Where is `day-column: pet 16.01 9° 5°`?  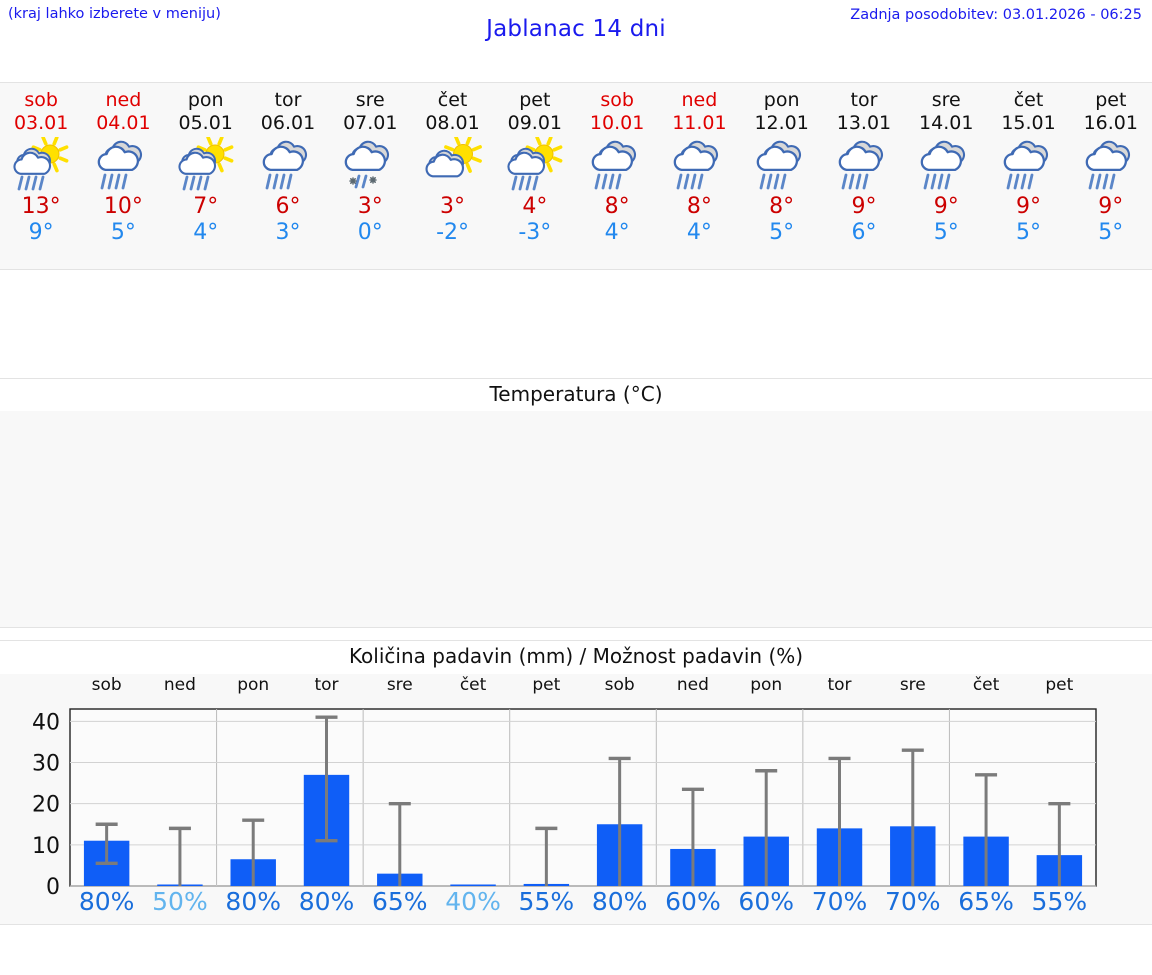 day-column: pet 16.01 9° 5° is located at coordinates (1111, 176).